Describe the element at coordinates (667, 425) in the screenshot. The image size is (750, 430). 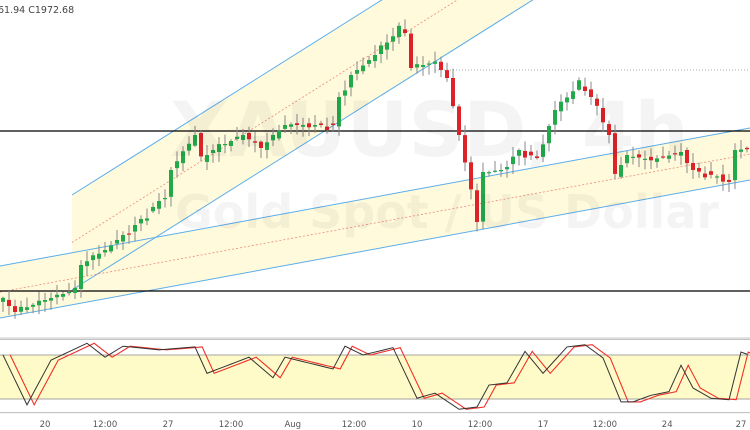
I see `x-tick-label: 24` at that location.